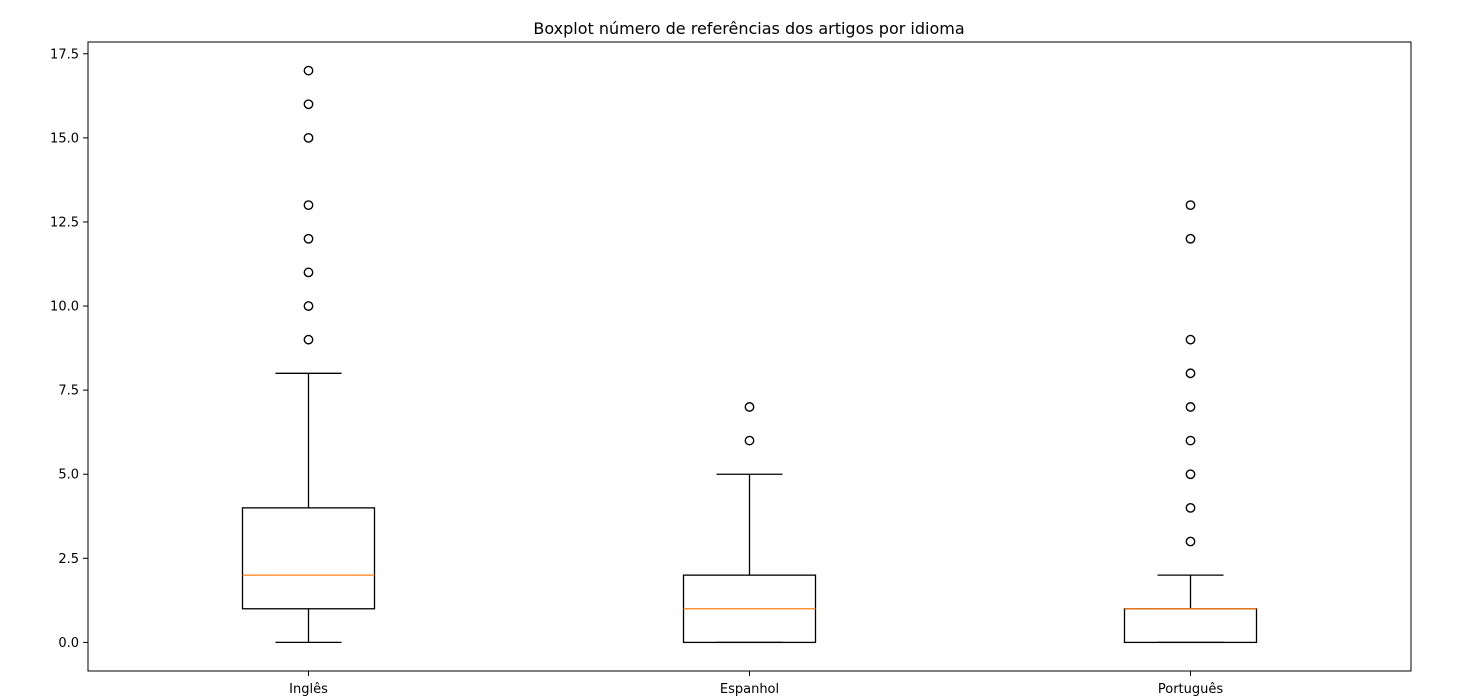 Image resolution: width=1470 pixels, height=700 pixels. Describe the element at coordinates (749, 689) in the screenshot. I see `x-tick-label: Espanhol` at that location.